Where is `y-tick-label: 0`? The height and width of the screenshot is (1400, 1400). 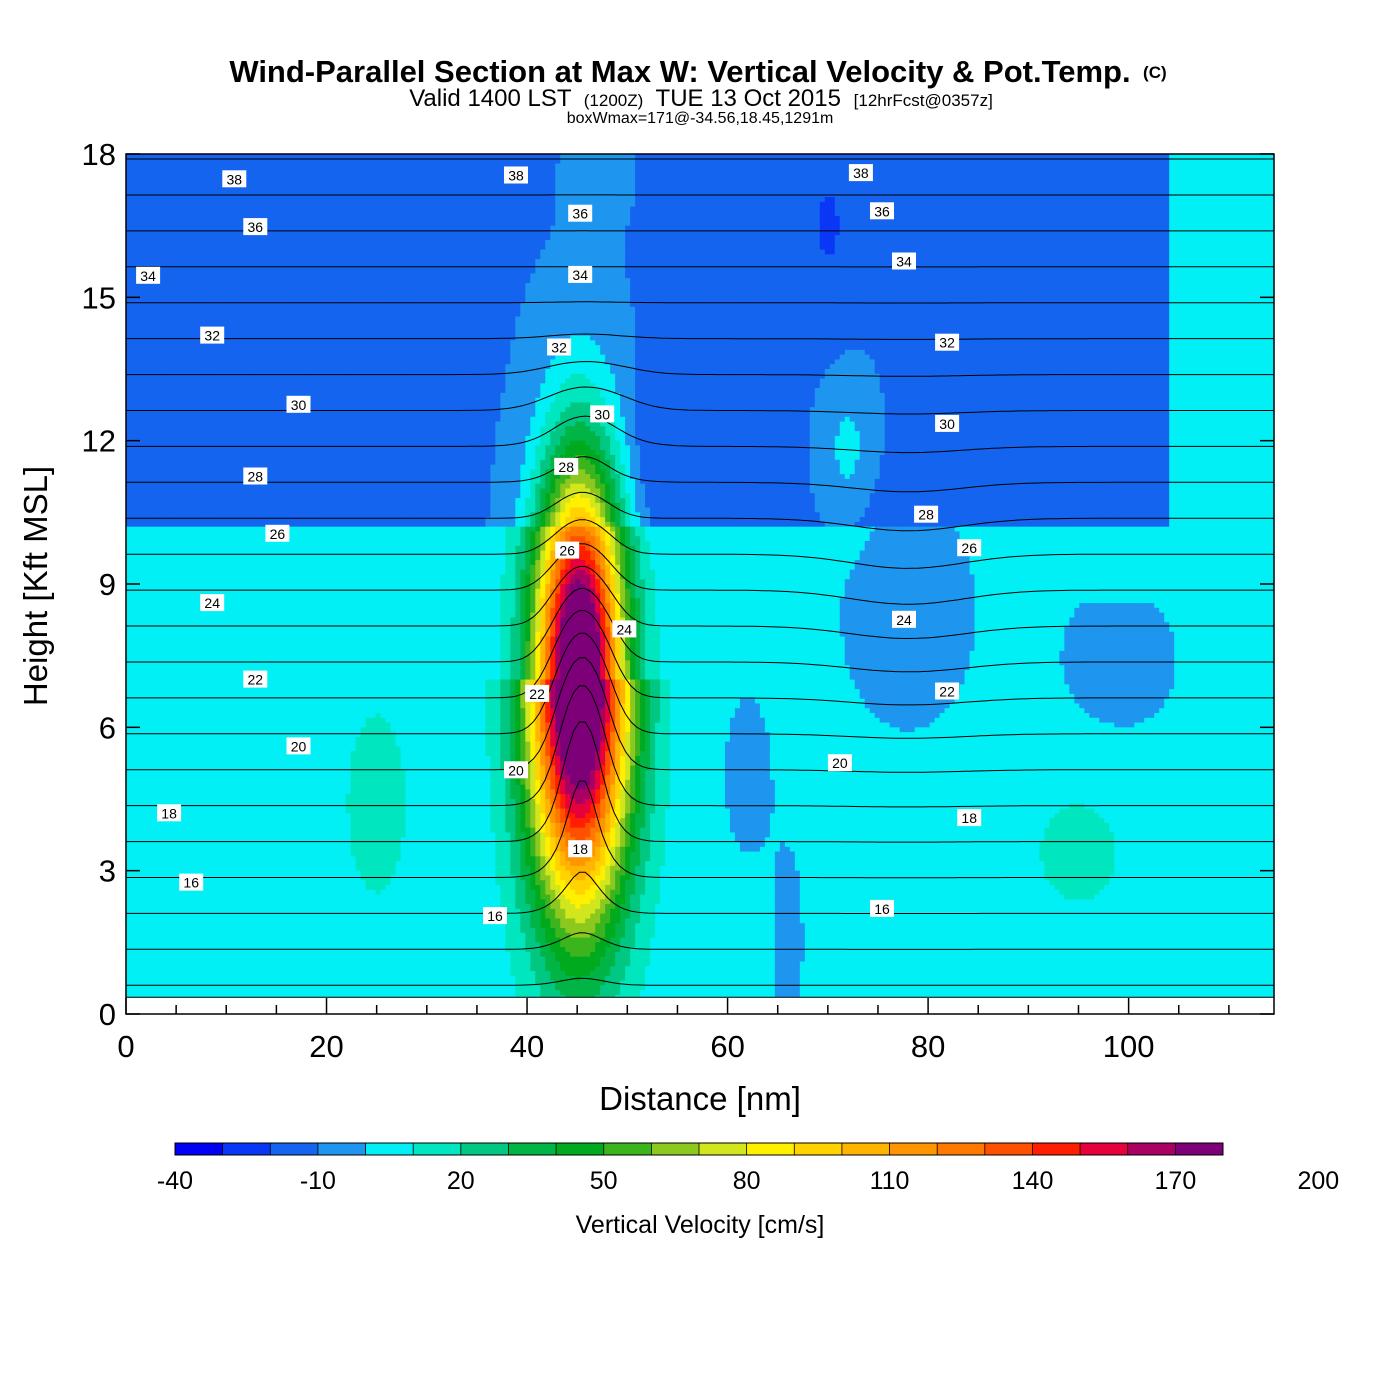 y-tick-label: 0 is located at coordinates (107, 1014).